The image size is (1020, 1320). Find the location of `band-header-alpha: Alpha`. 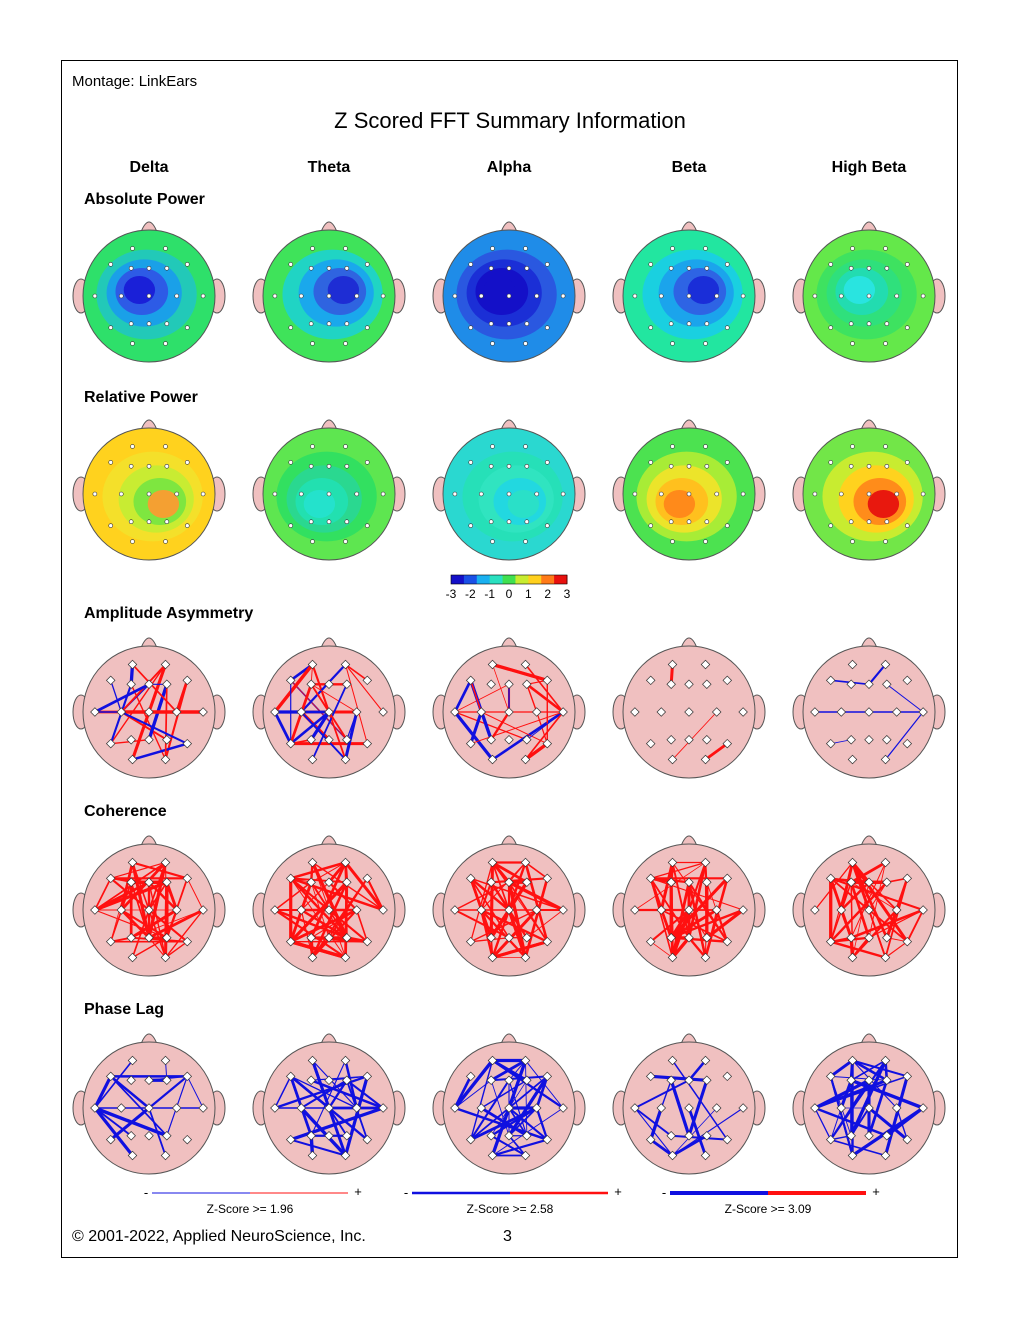

band-header-alpha: Alpha is located at coordinates (509, 167).